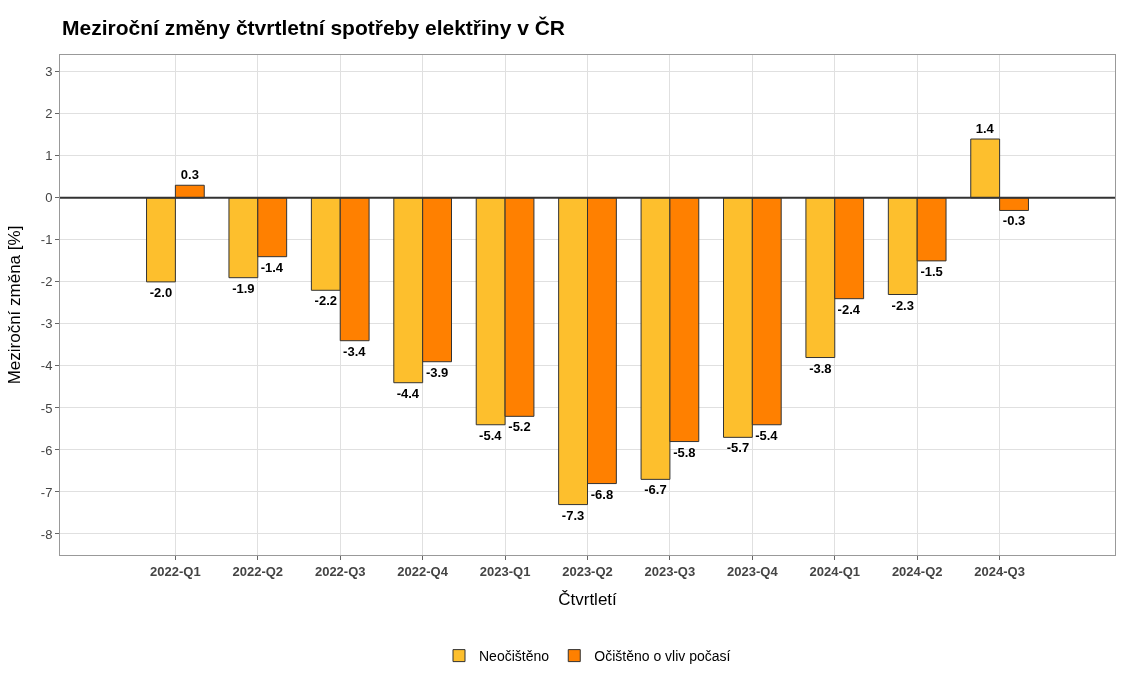 The height and width of the screenshot is (684, 1128). Describe the element at coordinates (408, 393) in the screenshot. I see `data-label: -4.4` at that location.